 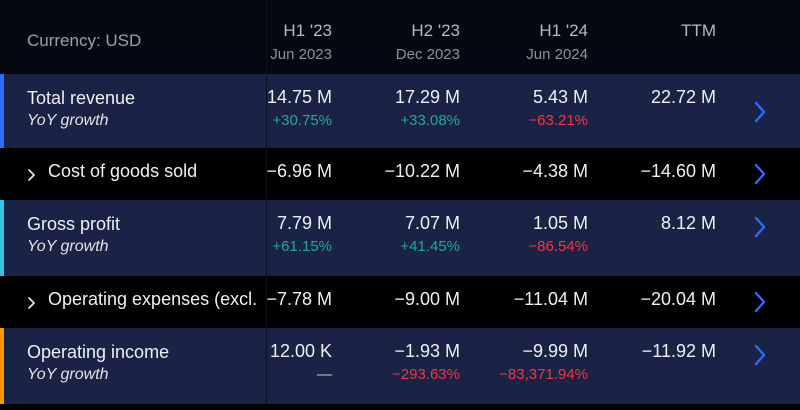 What do you see at coordinates (307, 30) in the screenshot?
I see `column-period: H1 '23` at bounding box center [307, 30].